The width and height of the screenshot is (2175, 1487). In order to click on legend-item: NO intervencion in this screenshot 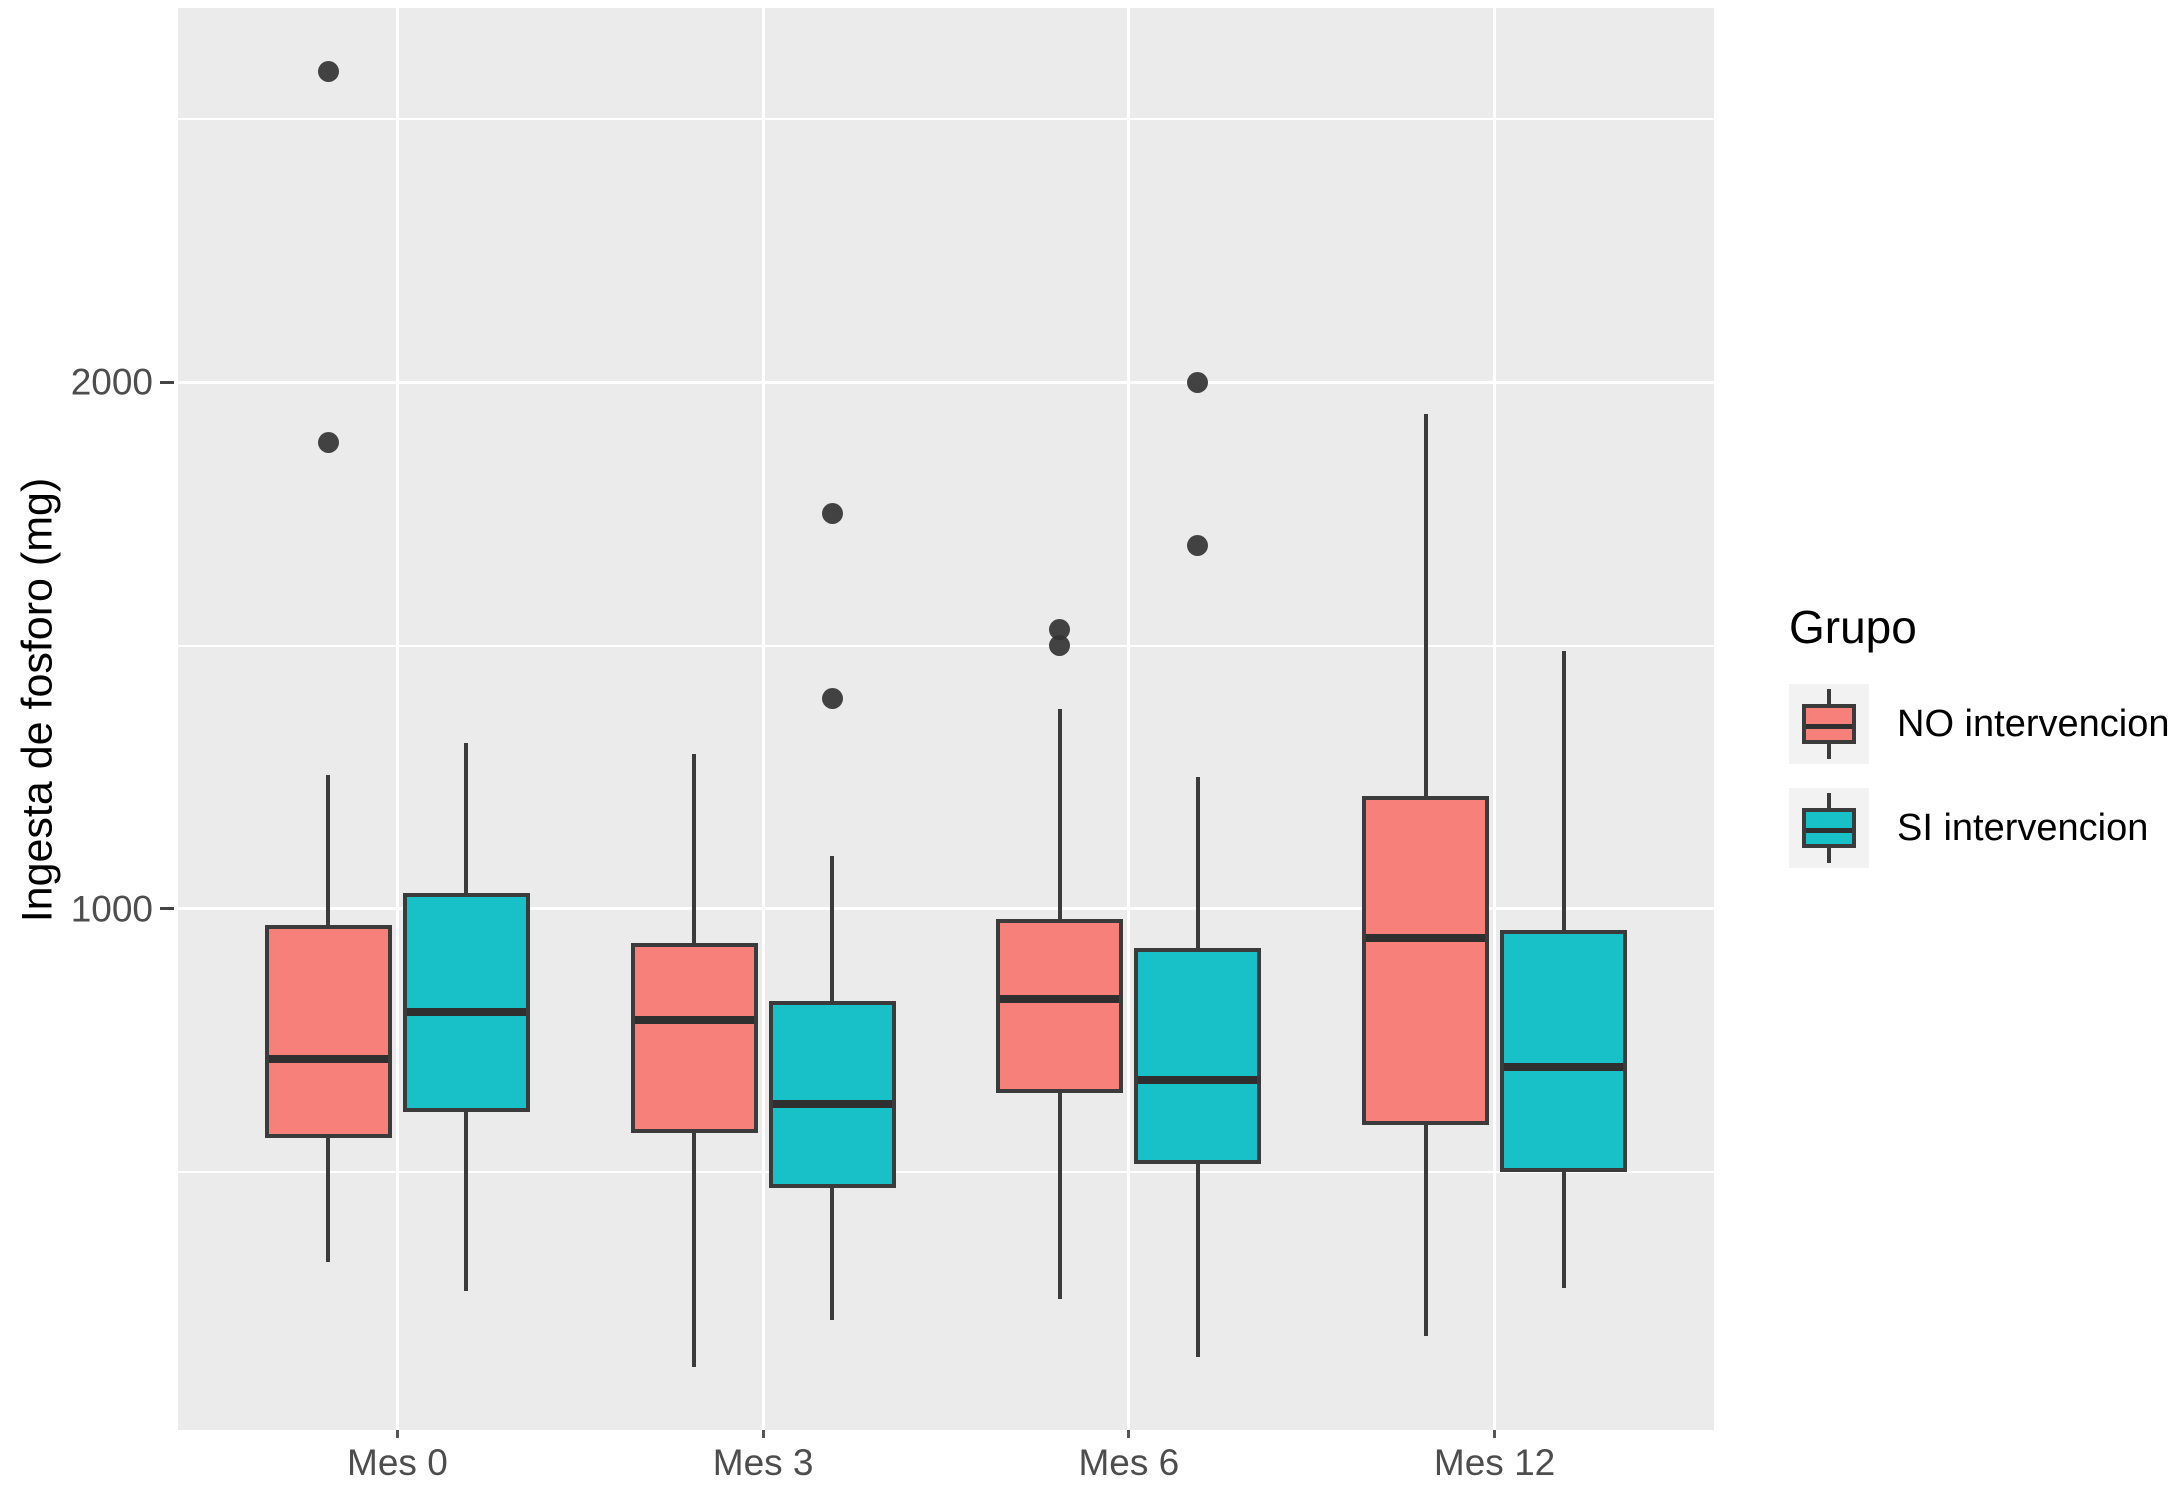, I will do `click(1979, 724)`.